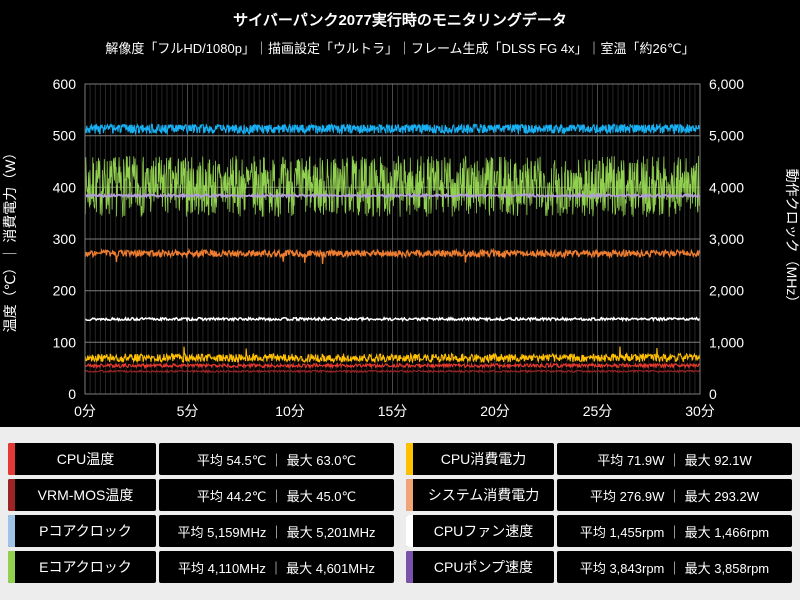  Describe the element at coordinates (392, 196) in the screenshot. I see `series-cpu_pump_speed` at that location.